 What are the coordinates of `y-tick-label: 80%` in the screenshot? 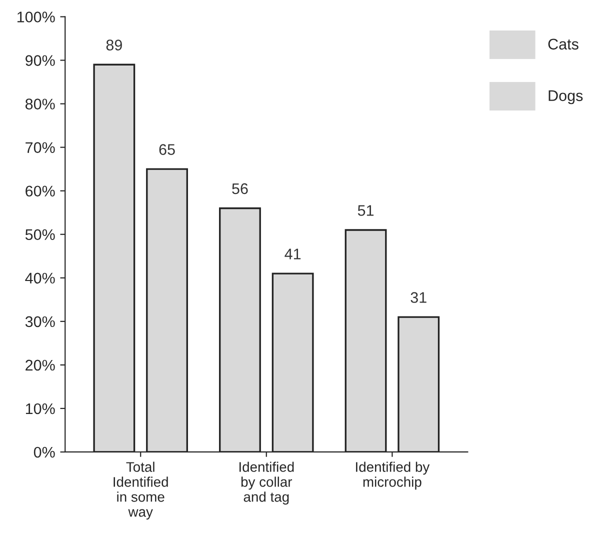 It's located at (40, 104).